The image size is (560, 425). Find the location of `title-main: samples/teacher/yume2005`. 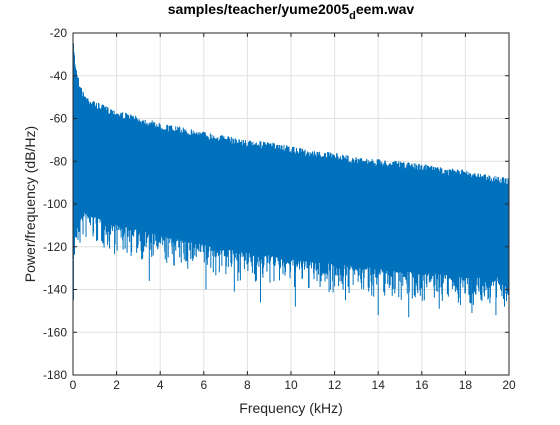

title-main: samples/teacher/yume2005 is located at coordinates (258, 9).